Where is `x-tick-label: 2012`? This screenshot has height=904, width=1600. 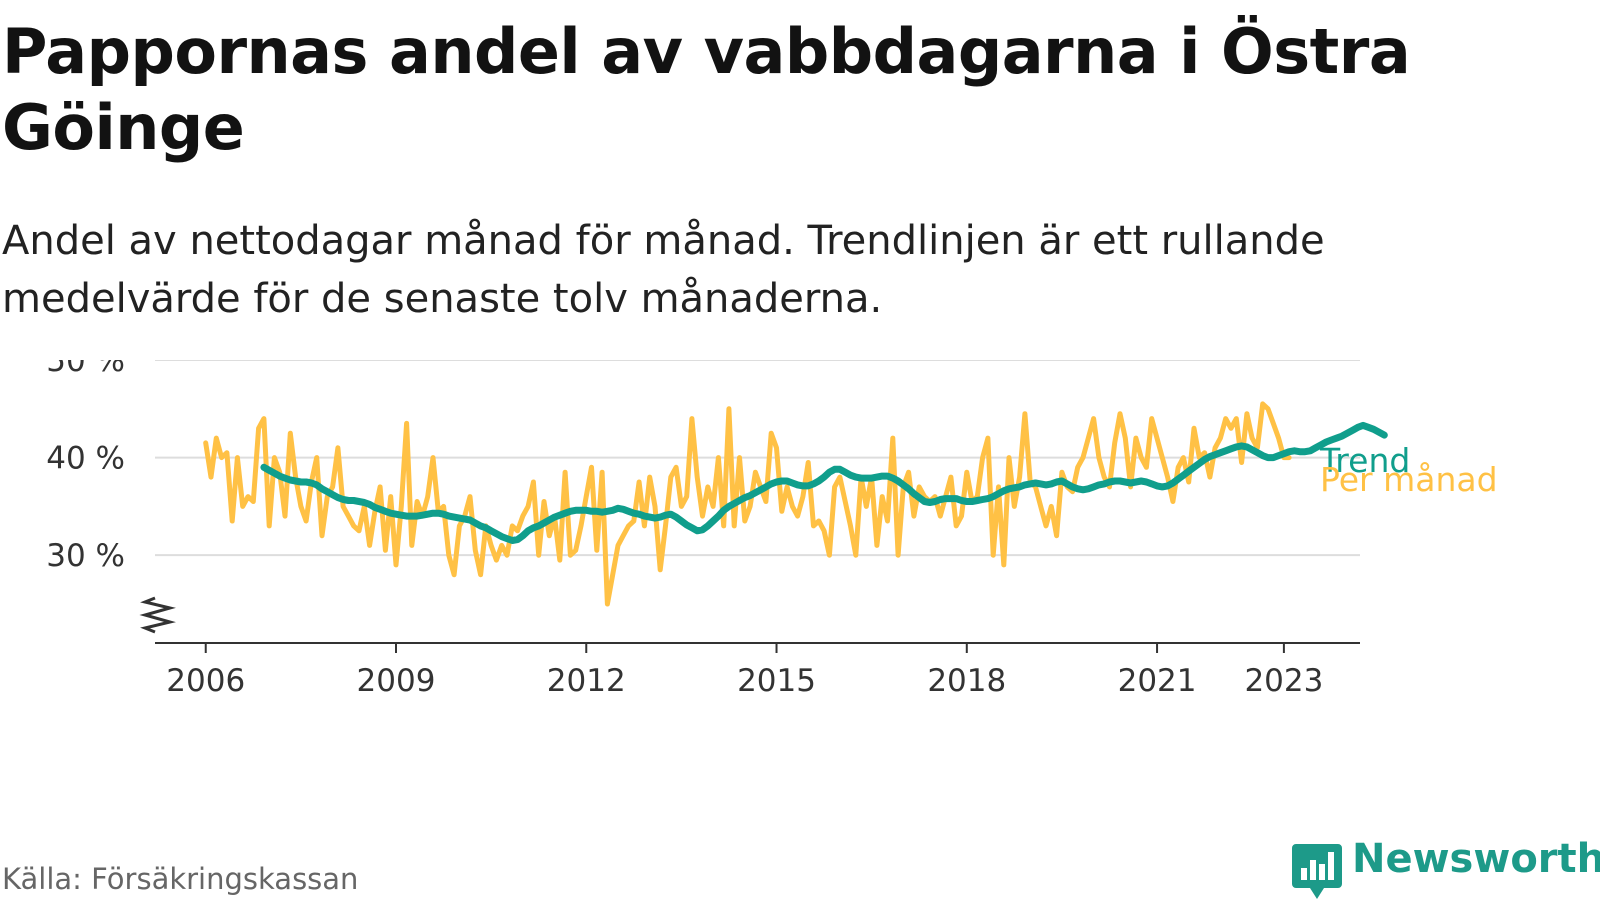 x-tick-label: 2012 is located at coordinates (586, 681).